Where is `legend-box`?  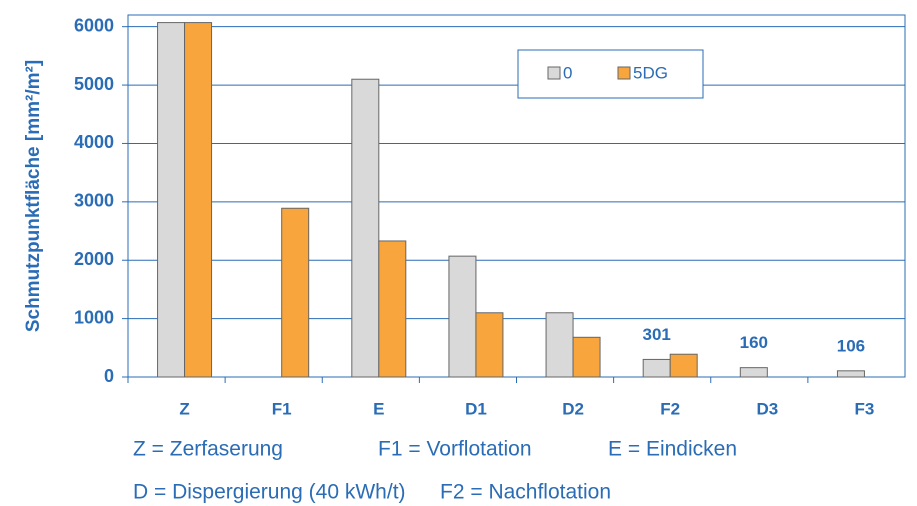 legend-box is located at coordinates (610, 74).